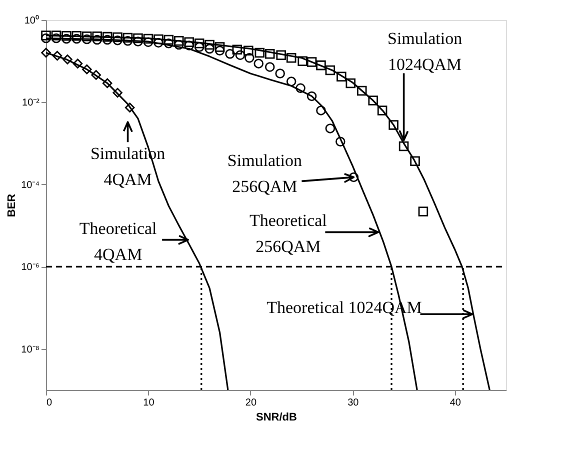 The image size is (572, 460). What do you see at coordinates (425, 51) in the screenshot?
I see `annotation: Simulation 1024QAM` at bounding box center [425, 51].